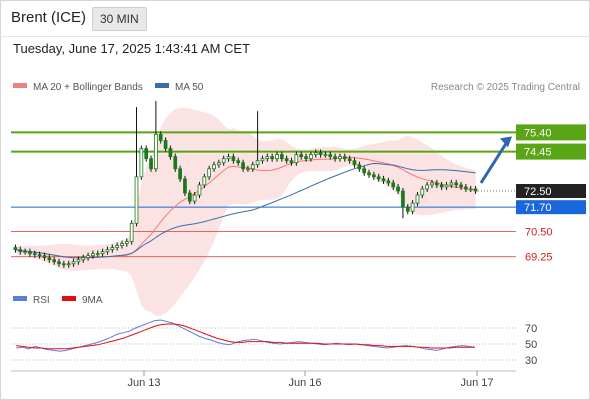 The image size is (590, 400). I want to click on datetime-label: Tuesday, June 17, 2025 1:43:41 AM CET, so click(132, 48).